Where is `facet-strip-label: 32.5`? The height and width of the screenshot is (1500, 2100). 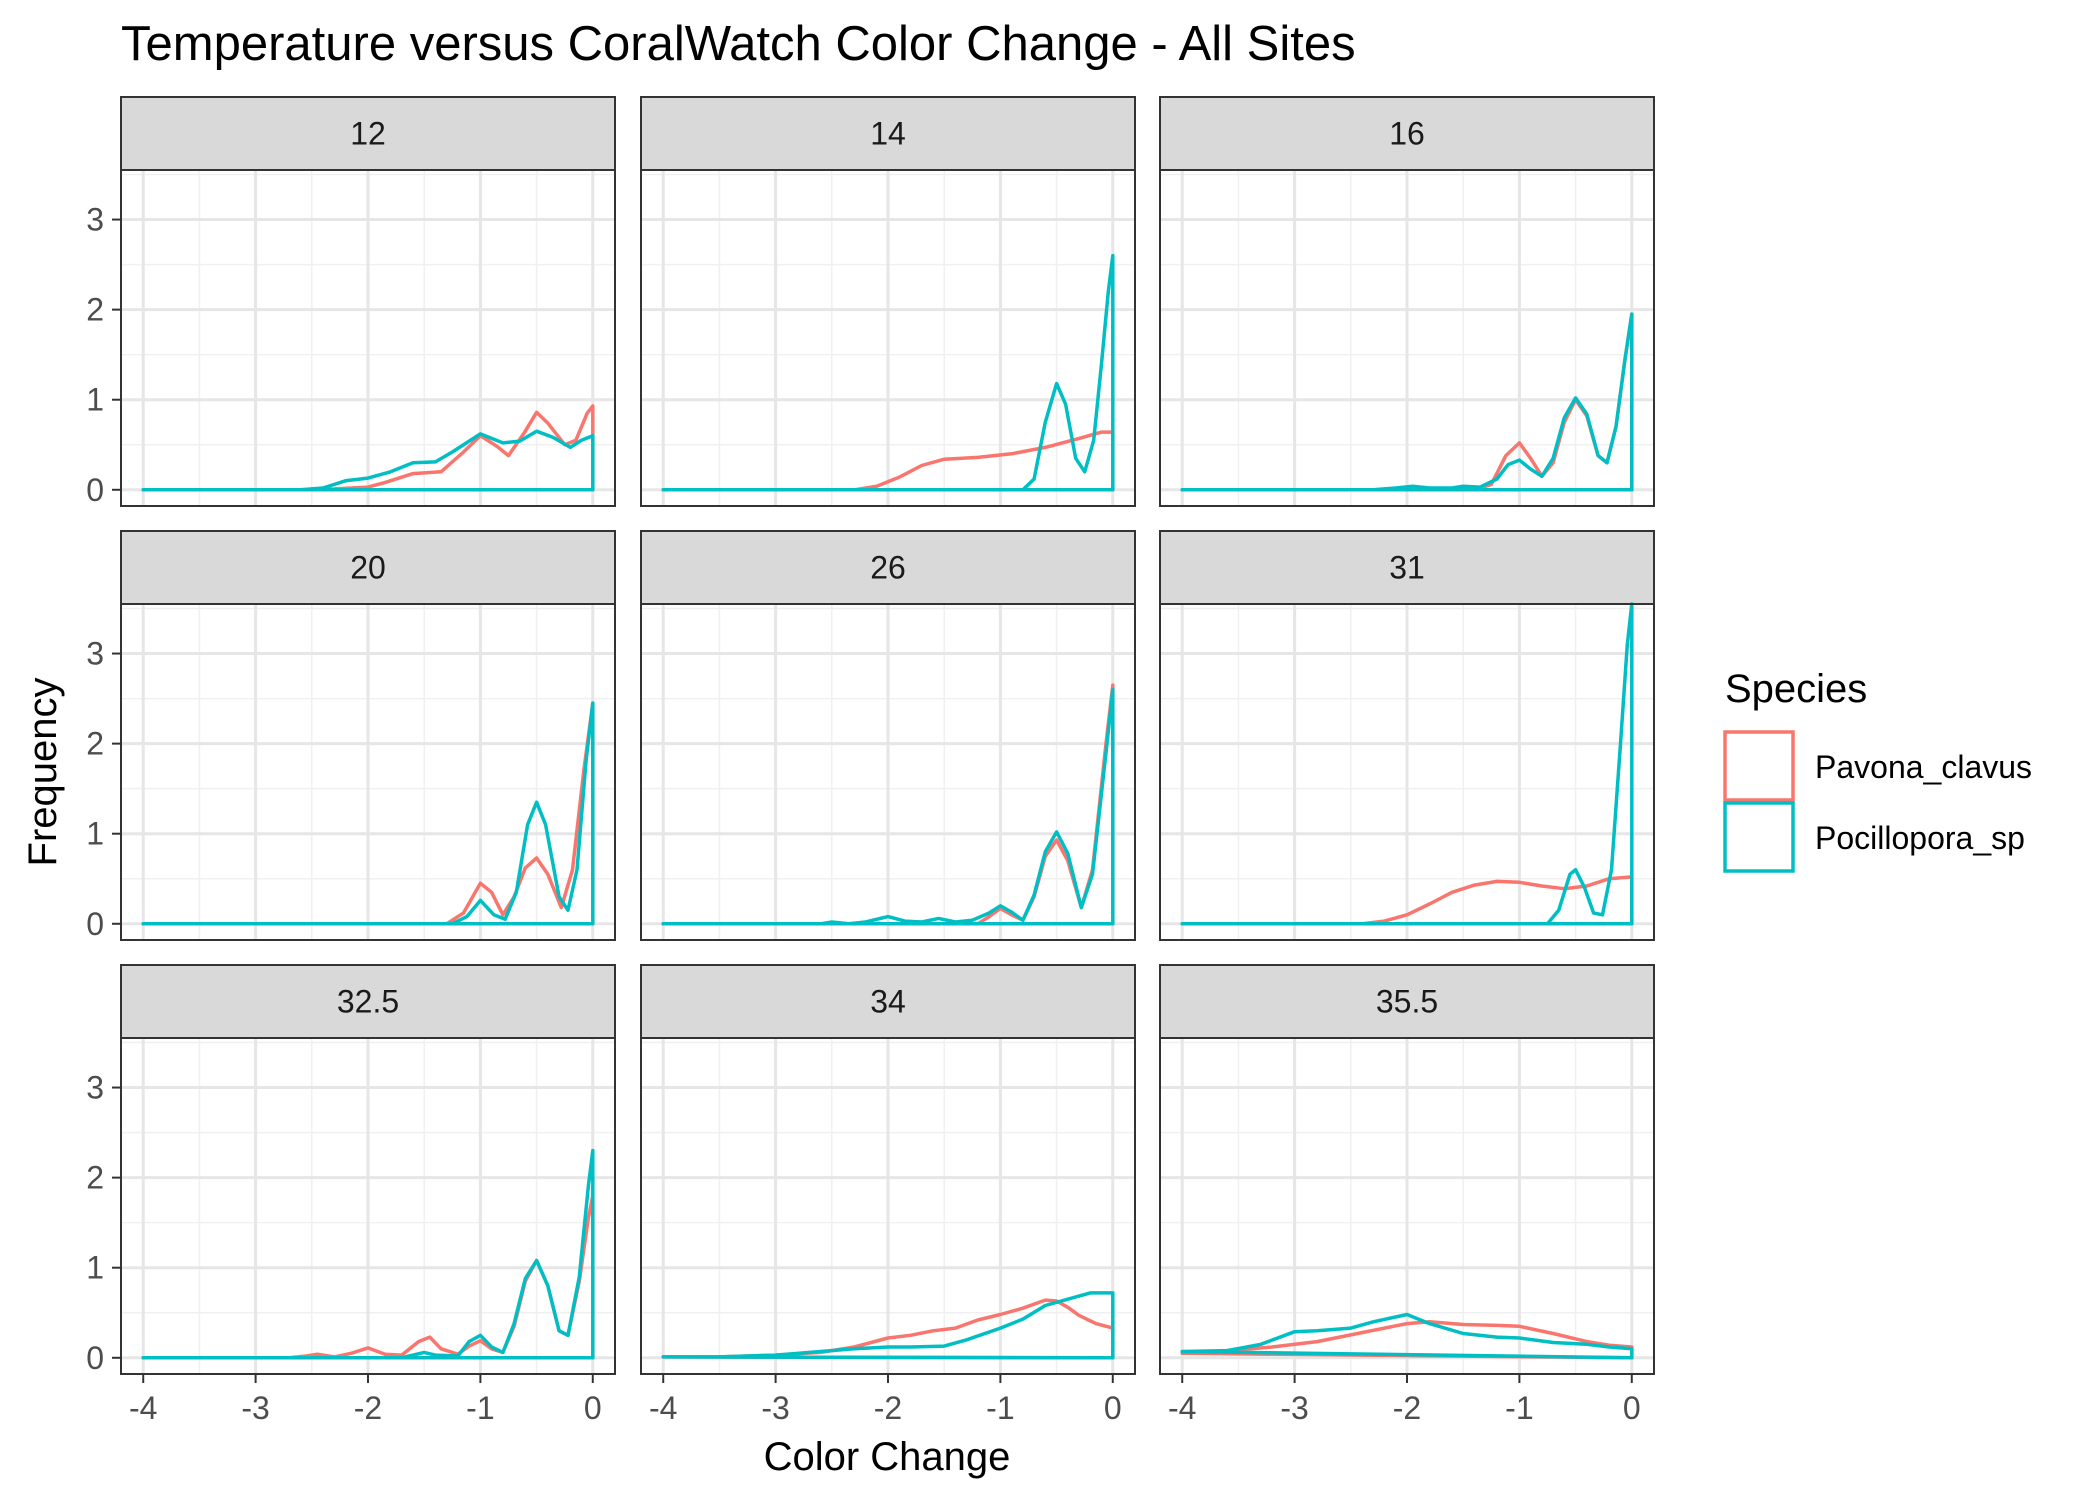
facet-strip-label: 32.5 is located at coordinates (368, 1002).